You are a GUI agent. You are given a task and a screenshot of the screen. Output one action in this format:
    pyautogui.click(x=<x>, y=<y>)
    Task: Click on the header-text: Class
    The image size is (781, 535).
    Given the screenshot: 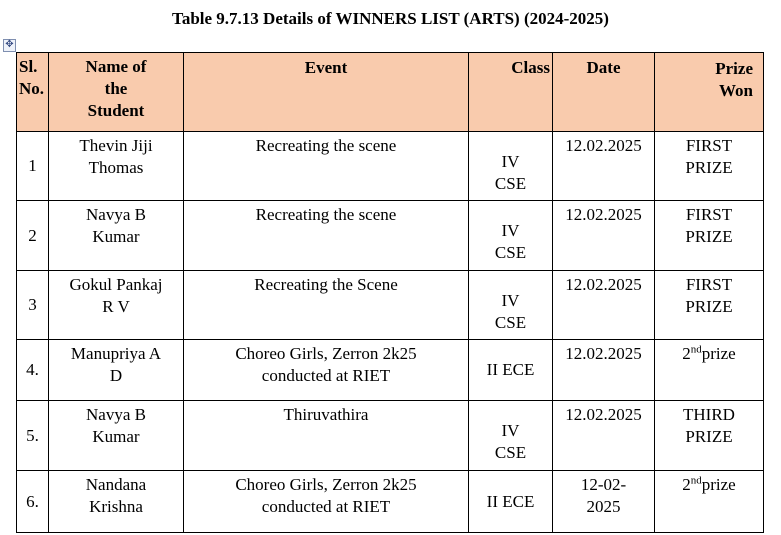 What is the action you would take?
    pyautogui.click(x=530, y=67)
    